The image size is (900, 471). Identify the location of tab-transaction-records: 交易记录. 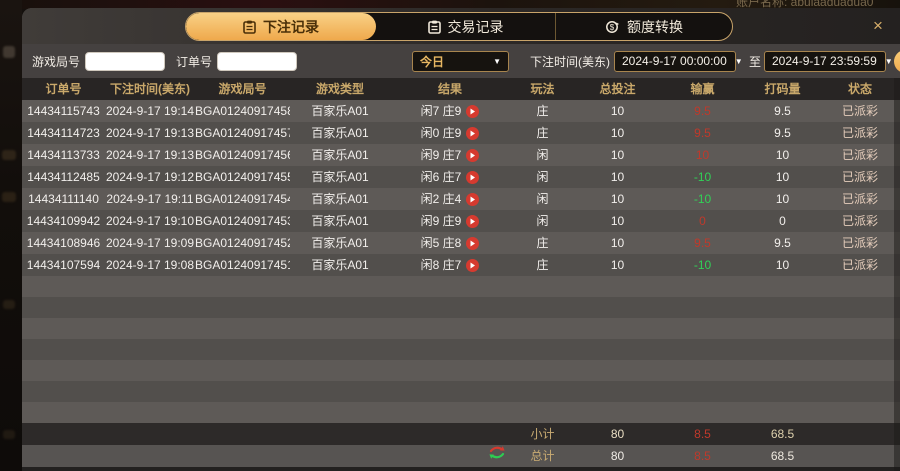
(465, 26).